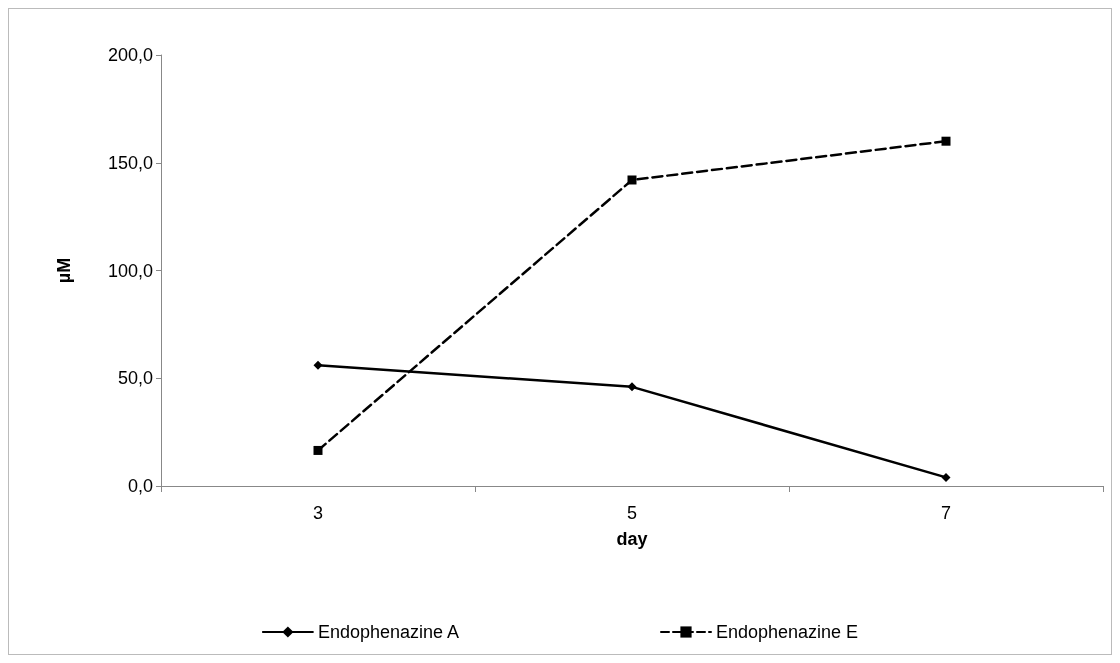 Image resolution: width=1120 pixels, height=663 pixels. What do you see at coordinates (787, 632) in the screenshot?
I see `legend-label: Endophenazine E` at bounding box center [787, 632].